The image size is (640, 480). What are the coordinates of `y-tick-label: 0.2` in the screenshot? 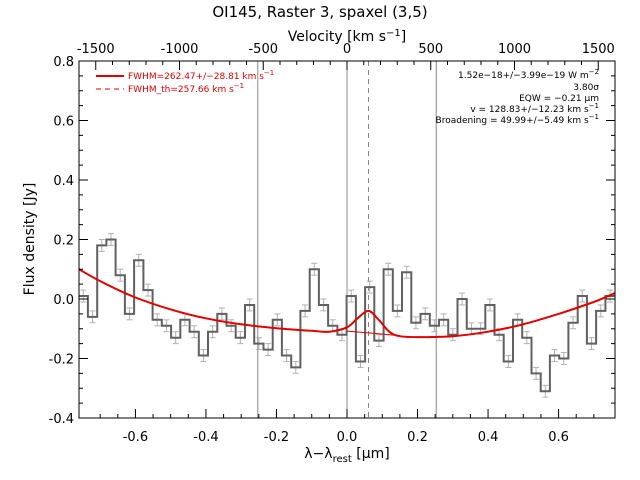 It's located at (63, 241).